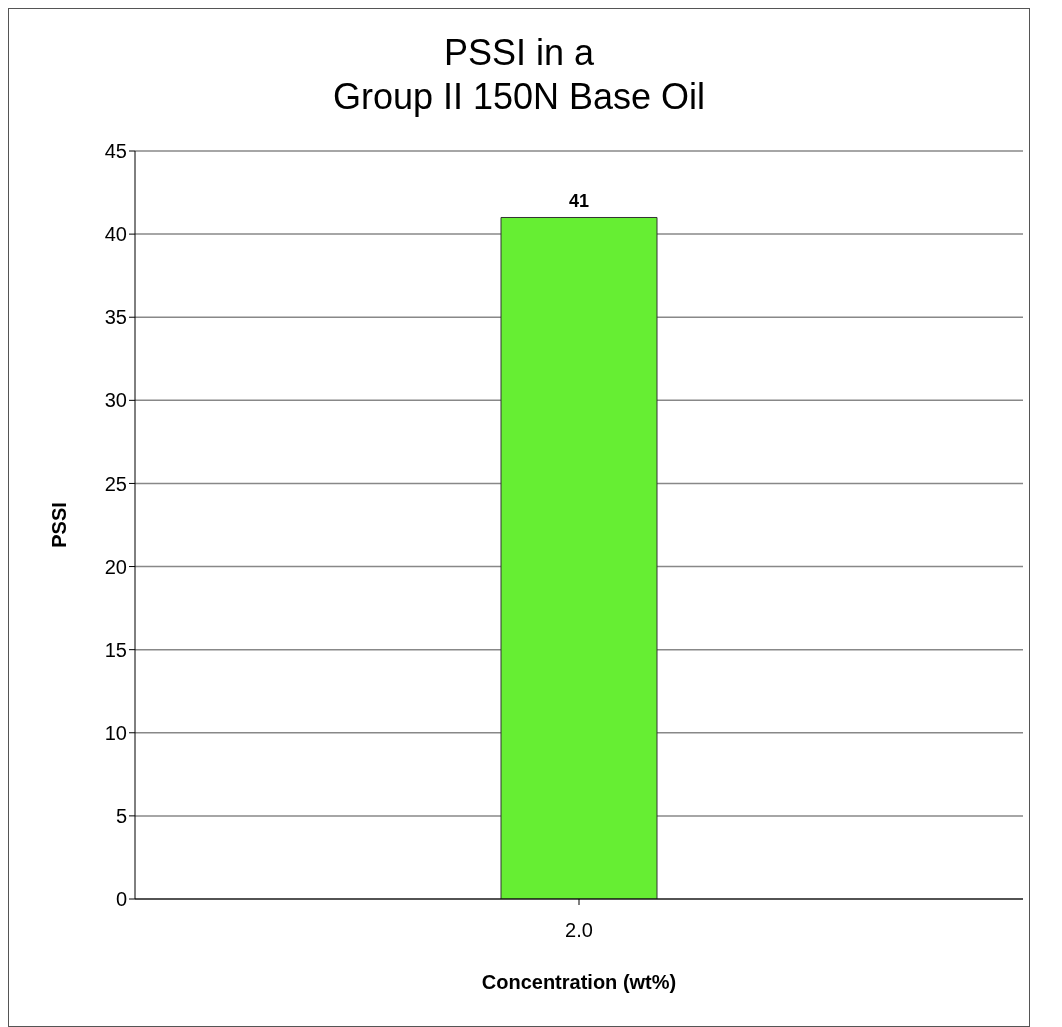  Describe the element at coordinates (579, 982) in the screenshot. I see `x-axis-title: Concentration (wt%)` at that location.